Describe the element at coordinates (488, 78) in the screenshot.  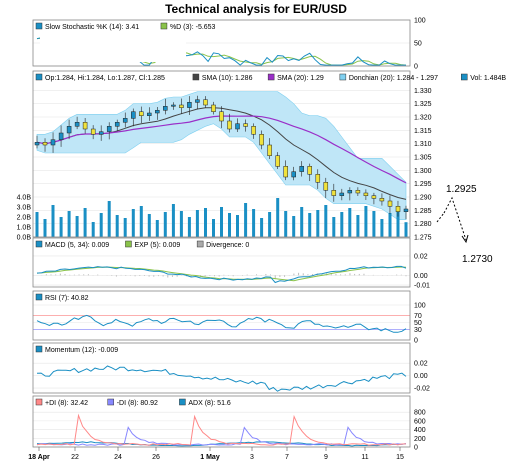
I see `legend-label: Vol: 1.484B` at that location.